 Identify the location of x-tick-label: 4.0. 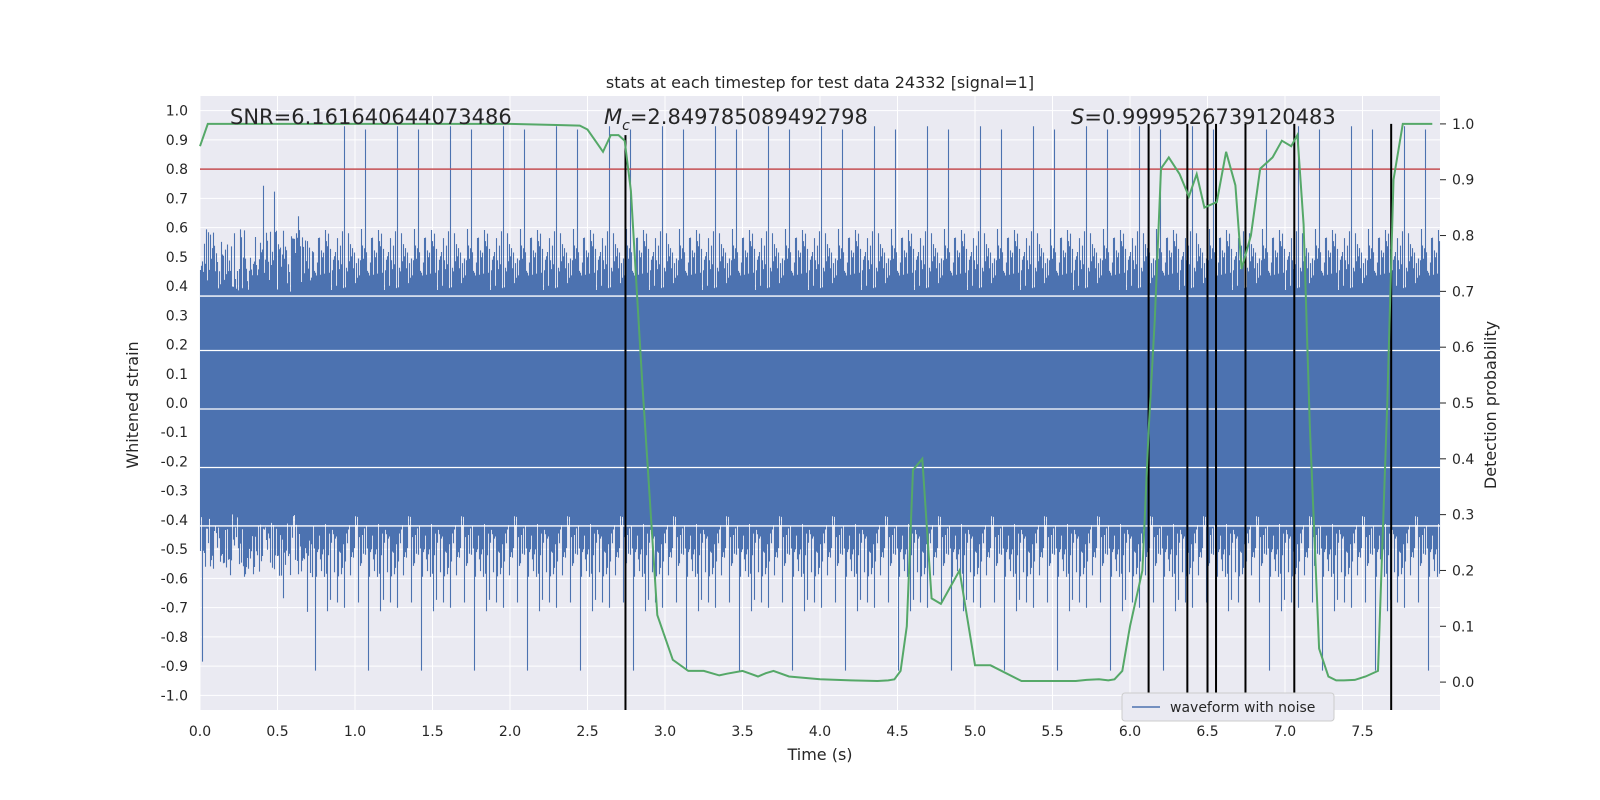
(820, 732).